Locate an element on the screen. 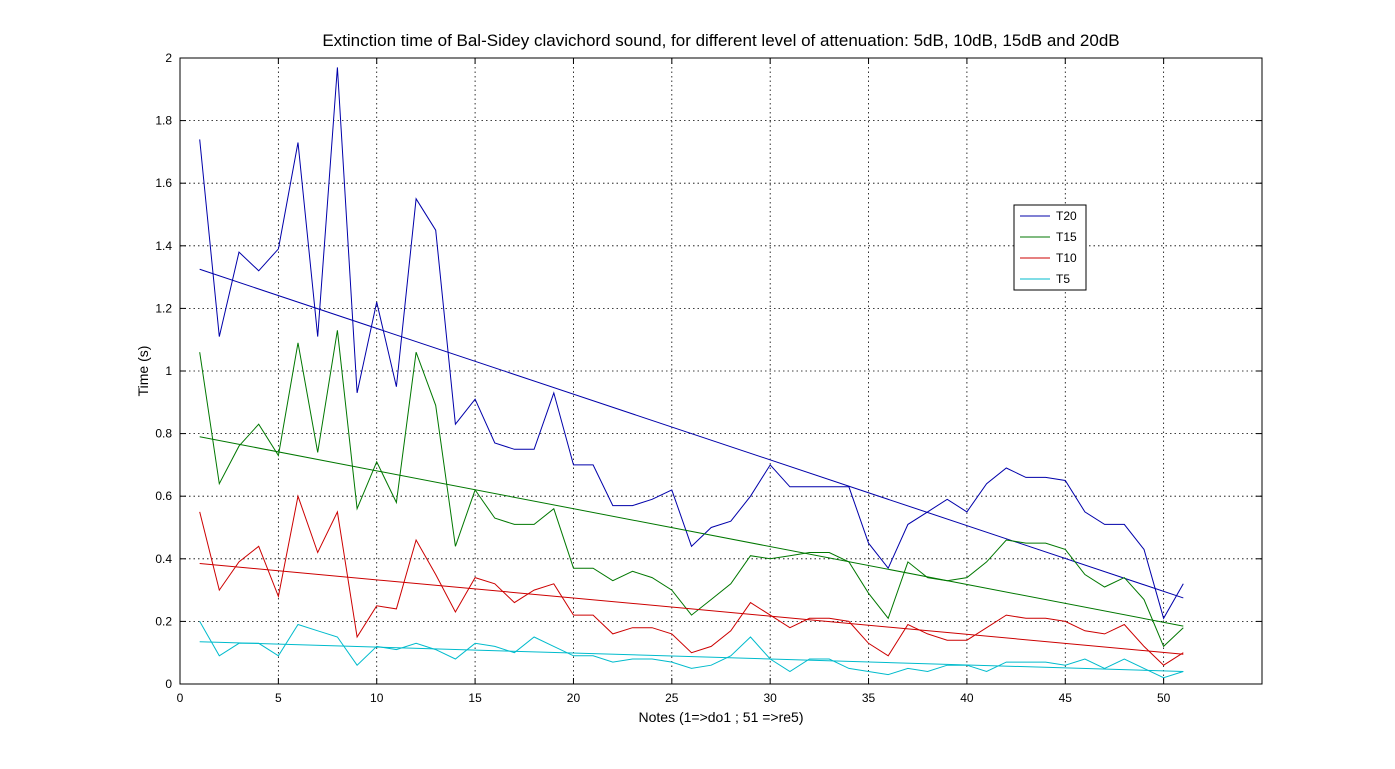 This screenshot has height=769, width=1395. x-tick-label: 50 is located at coordinates (1164, 698).